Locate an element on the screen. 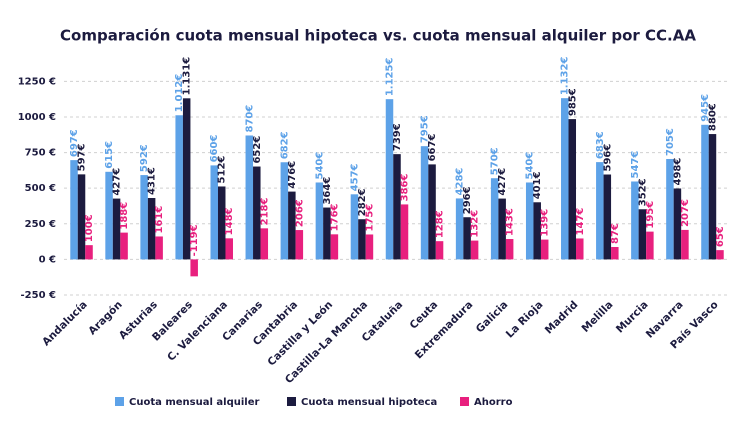  value-label: 592€ is located at coordinates (144, 158).